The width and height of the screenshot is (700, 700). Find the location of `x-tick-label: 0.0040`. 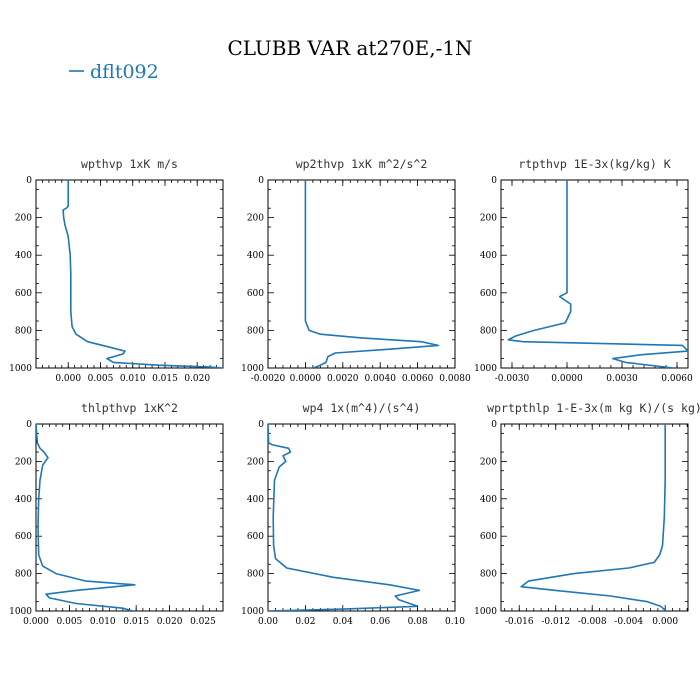

x-tick-label: 0.0040 is located at coordinates (380, 379).